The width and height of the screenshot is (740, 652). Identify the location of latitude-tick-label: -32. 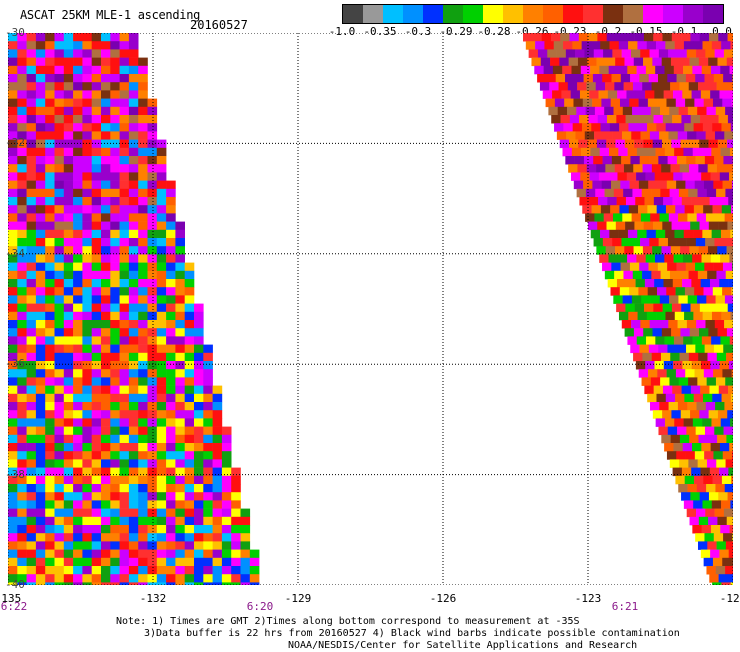
(15, 142).